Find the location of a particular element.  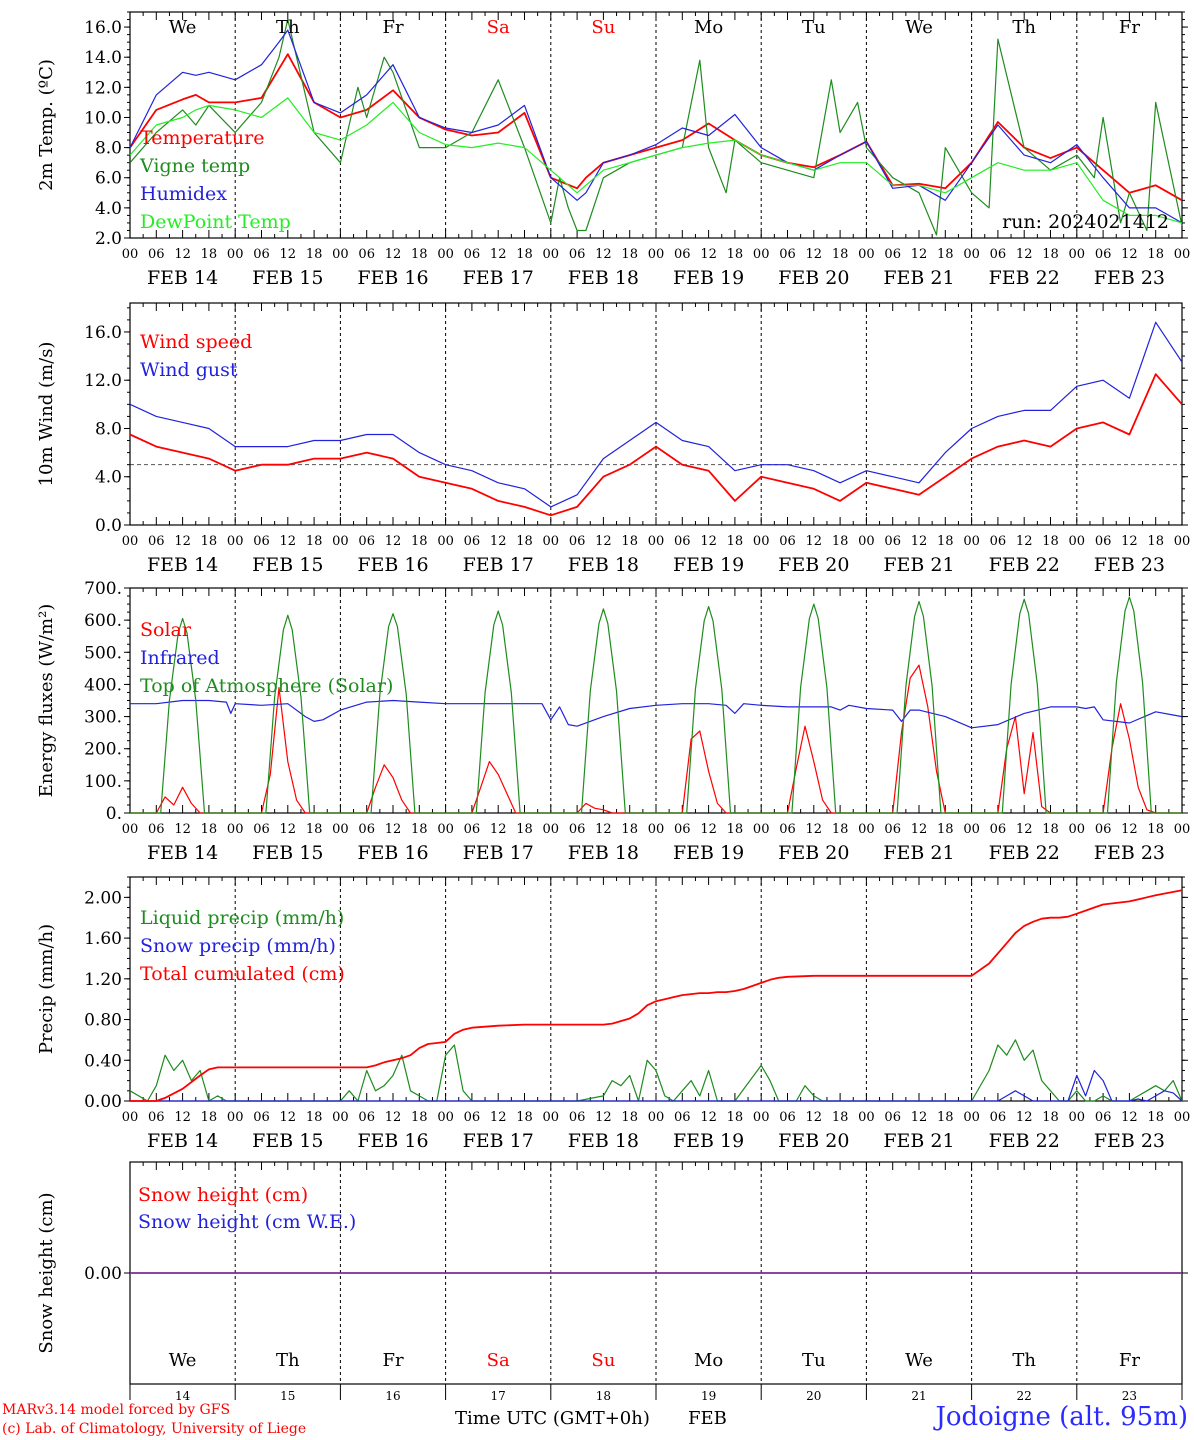

date-label: FEB 20 is located at coordinates (813, 1141).